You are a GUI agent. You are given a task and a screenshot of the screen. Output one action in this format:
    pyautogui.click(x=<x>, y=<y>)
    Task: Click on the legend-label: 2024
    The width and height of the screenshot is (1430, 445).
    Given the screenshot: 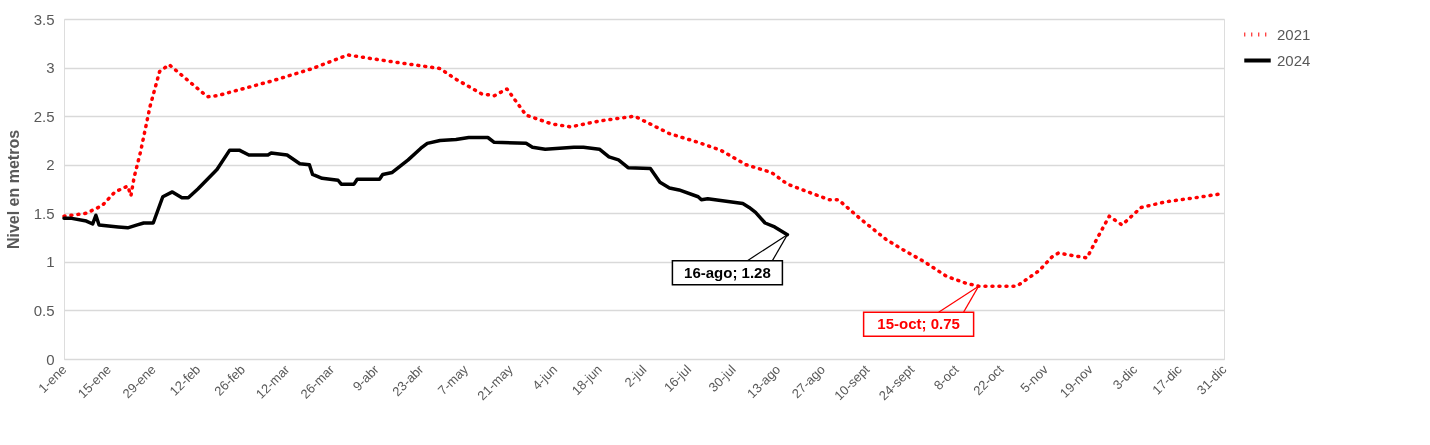 What is the action you would take?
    pyautogui.click(x=1294, y=60)
    